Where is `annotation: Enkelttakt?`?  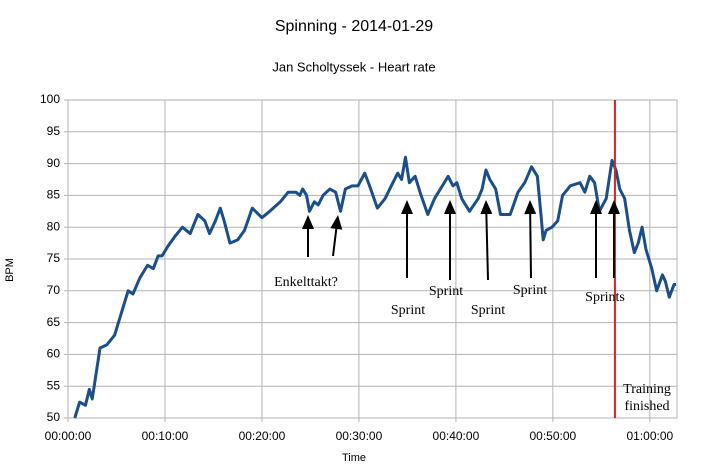 annotation: Enkelttakt? is located at coordinates (306, 282).